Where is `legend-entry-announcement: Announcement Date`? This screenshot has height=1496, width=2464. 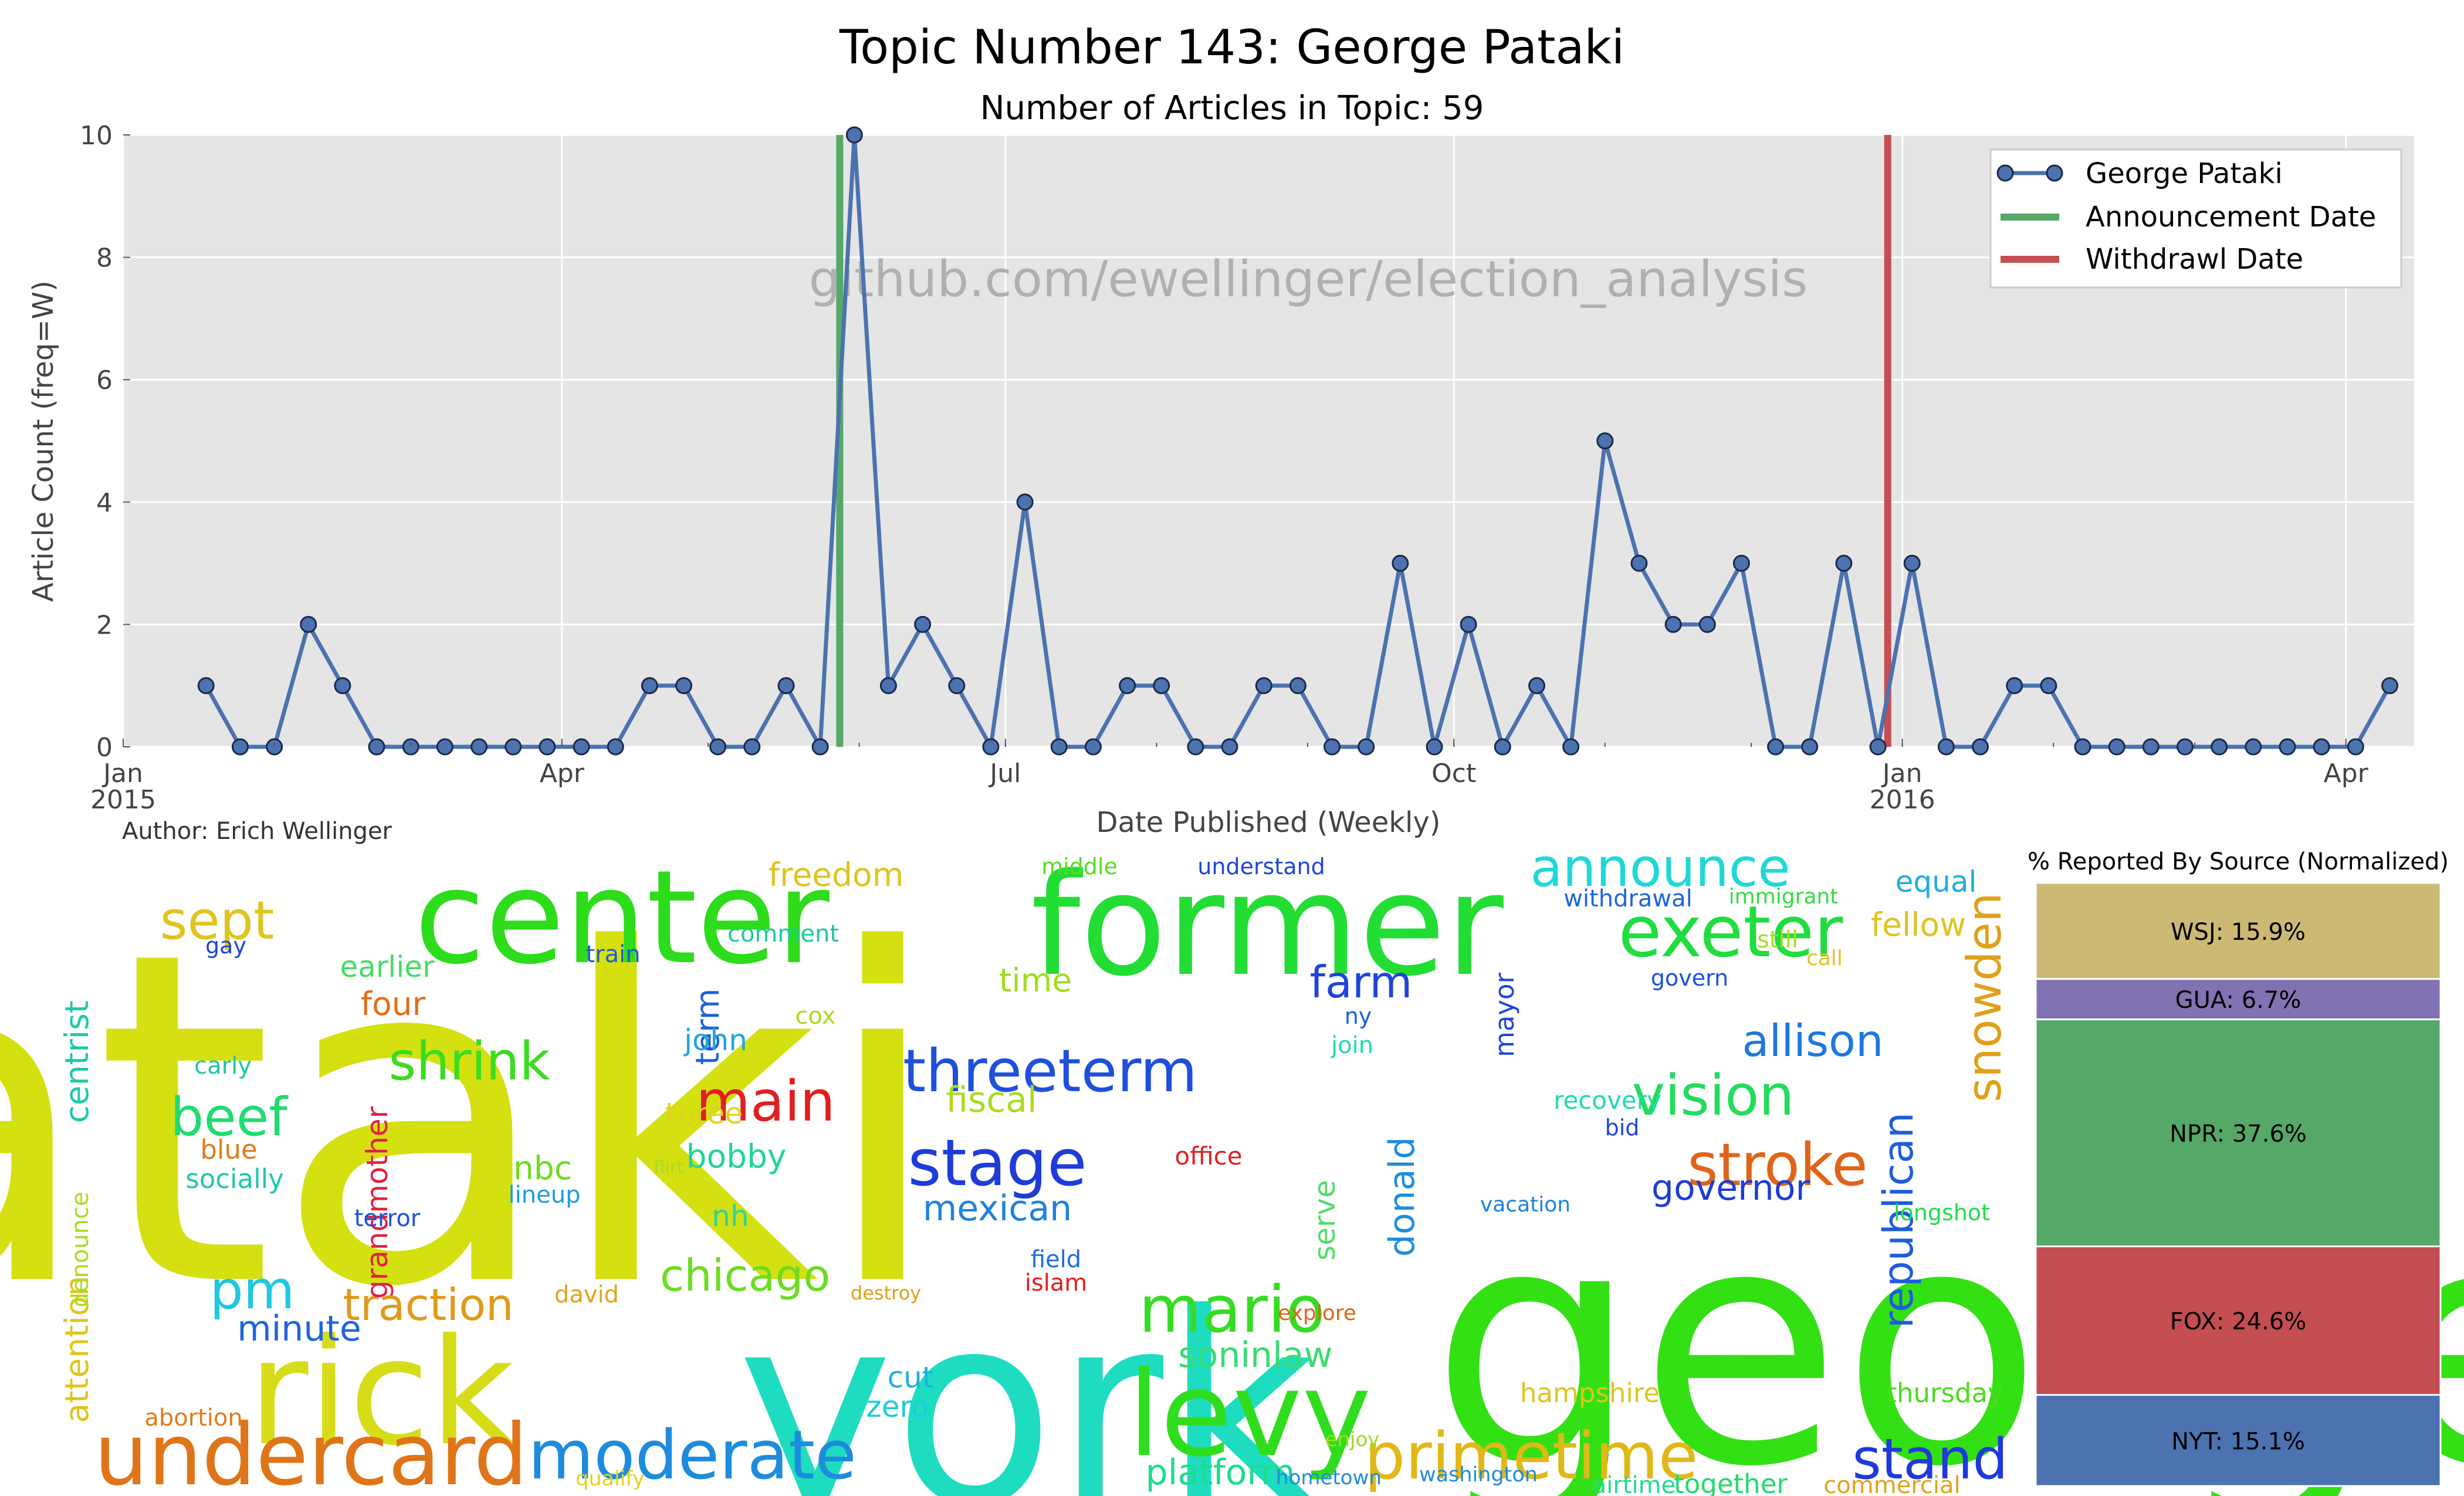
legend-entry-announcement: Announcement Date is located at coordinates (2188, 217).